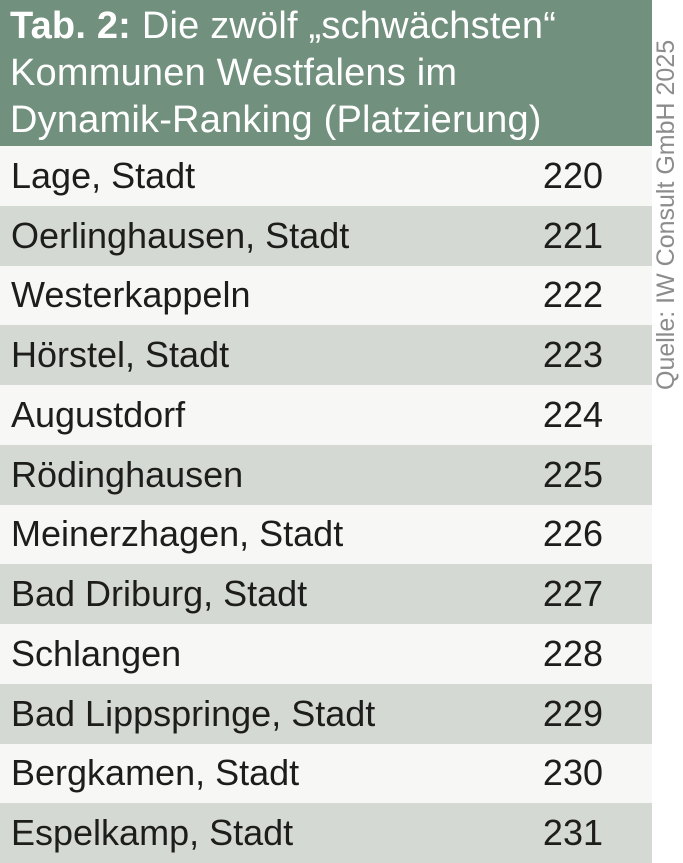 This screenshot has width=683, height=863. I want to click on rank-value: 223, so click(572, 355).